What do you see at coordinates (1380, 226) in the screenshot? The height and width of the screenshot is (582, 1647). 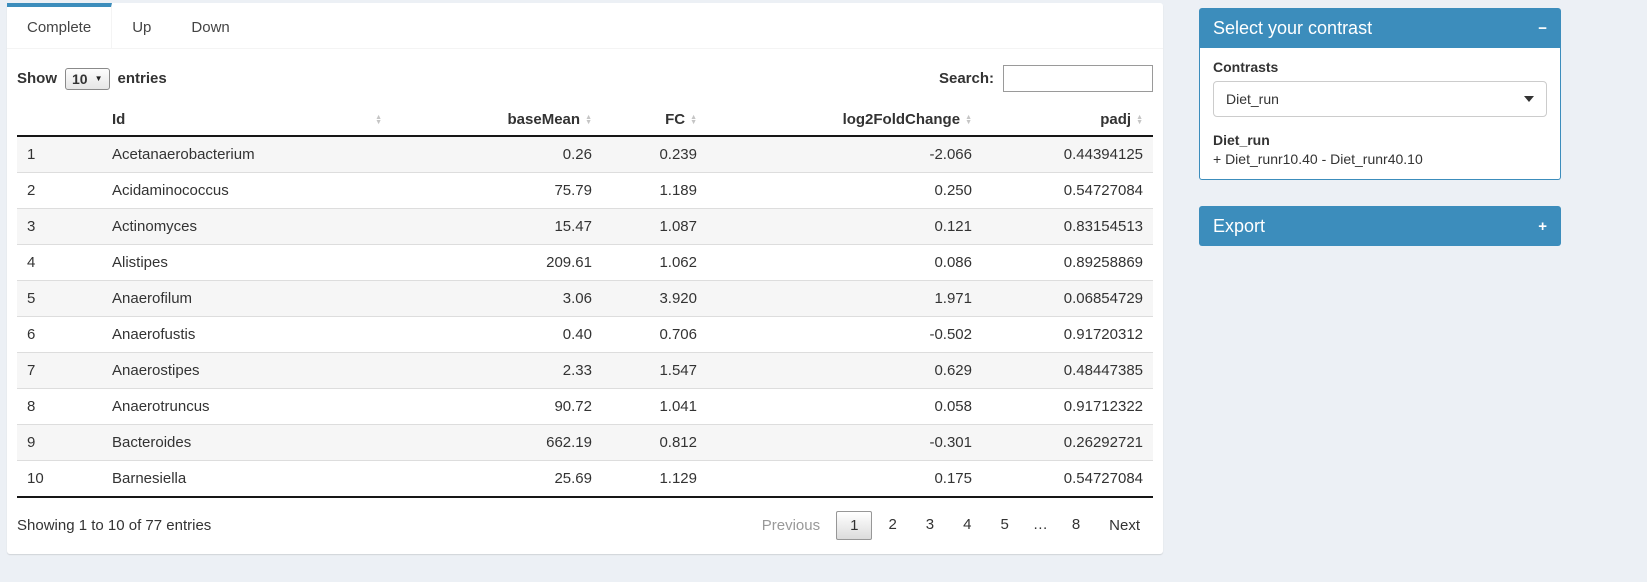 I see `export-box: Export +` at bounding box center [1380, 226].